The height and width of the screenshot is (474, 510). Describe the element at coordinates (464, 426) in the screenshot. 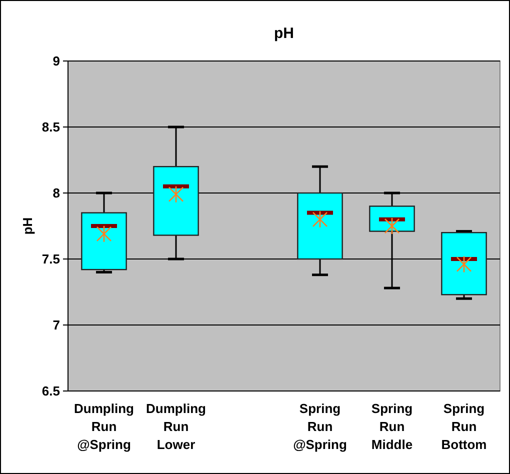

I see `x-tick-label: Spring Run Bottom` at that location.